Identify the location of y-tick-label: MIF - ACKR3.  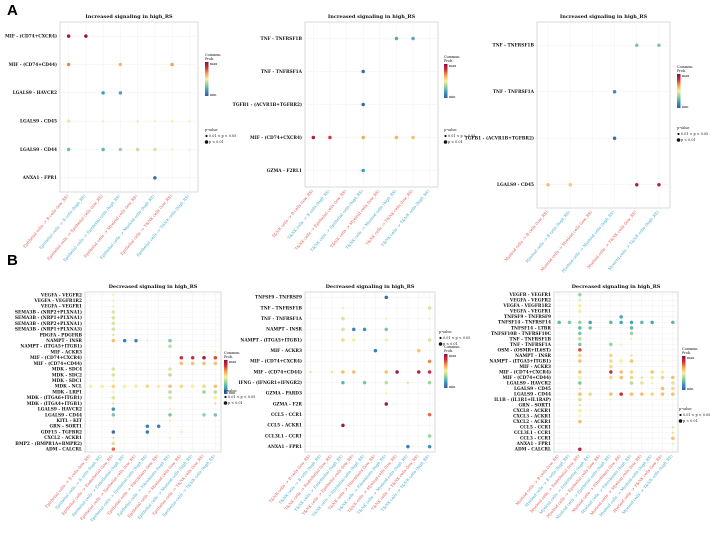
(535, 367).